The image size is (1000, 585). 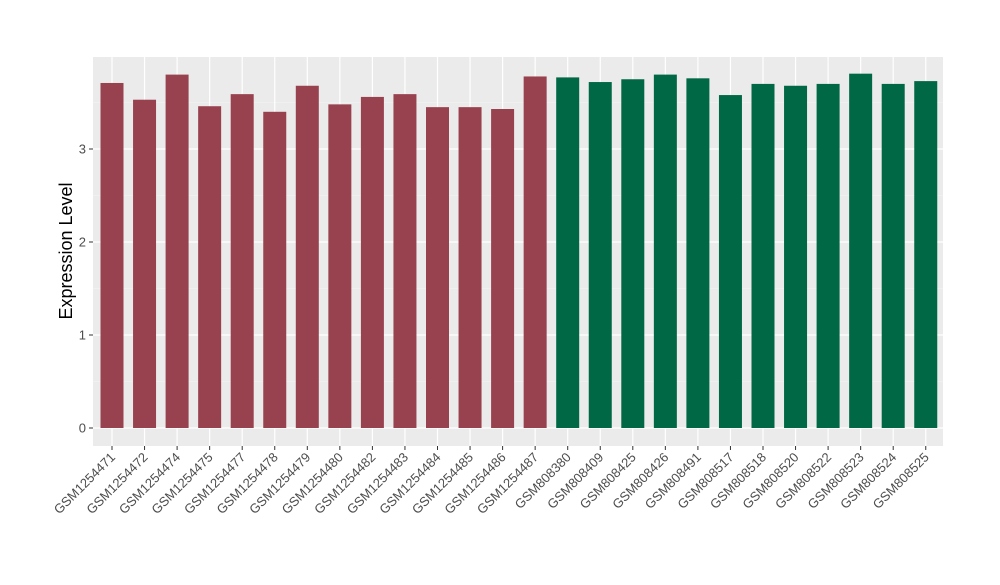 I want to click on bar-GSM1254484, so click(x=437, y=268).